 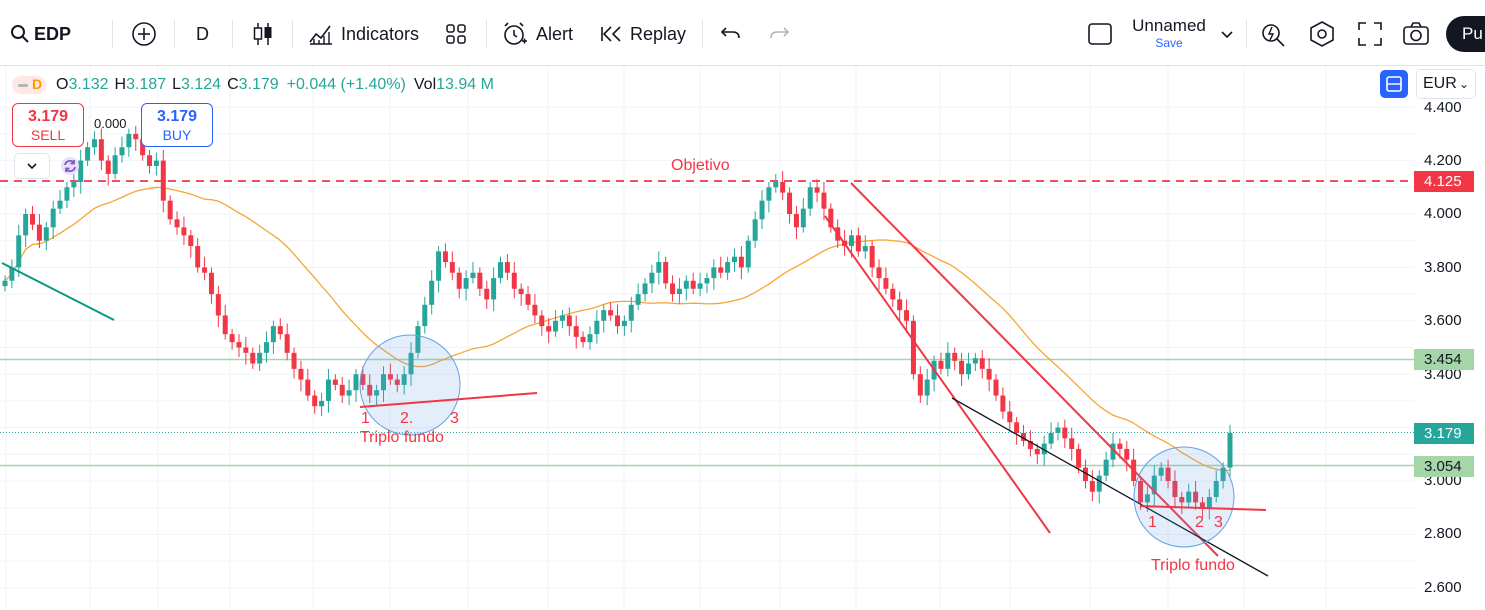 What do you see at coordinates (263, 34) in the screenshot?
I see `chart-type-button` at bounding box center [263, 34].